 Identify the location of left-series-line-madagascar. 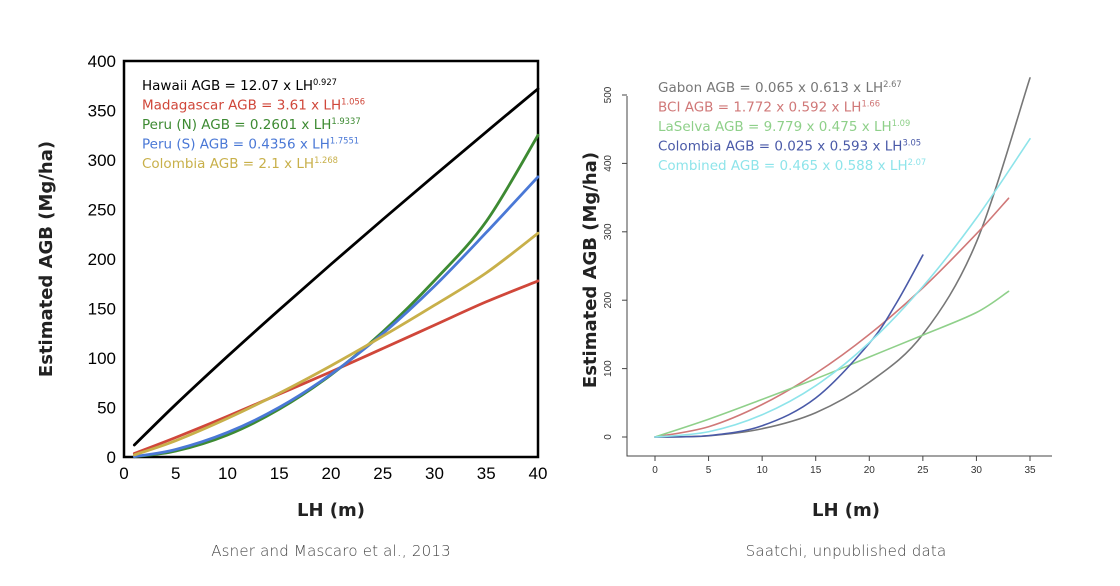
(336, 367).